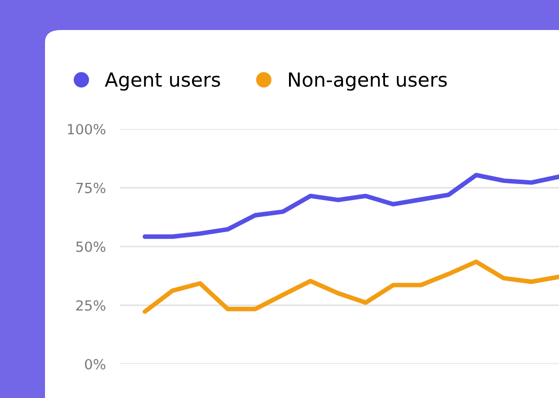  I want to click on legend-label: Agent users, so click(162, 81).